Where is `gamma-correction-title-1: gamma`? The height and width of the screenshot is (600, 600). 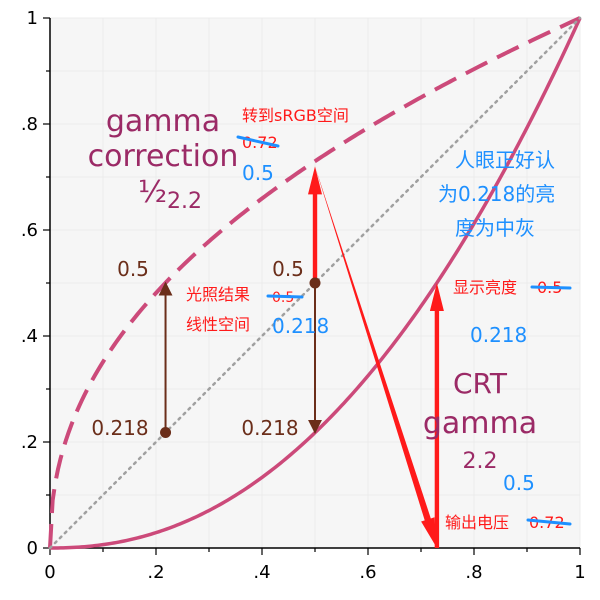
gamma-correction-title-1: gamma is located at coordinates (163, 121).